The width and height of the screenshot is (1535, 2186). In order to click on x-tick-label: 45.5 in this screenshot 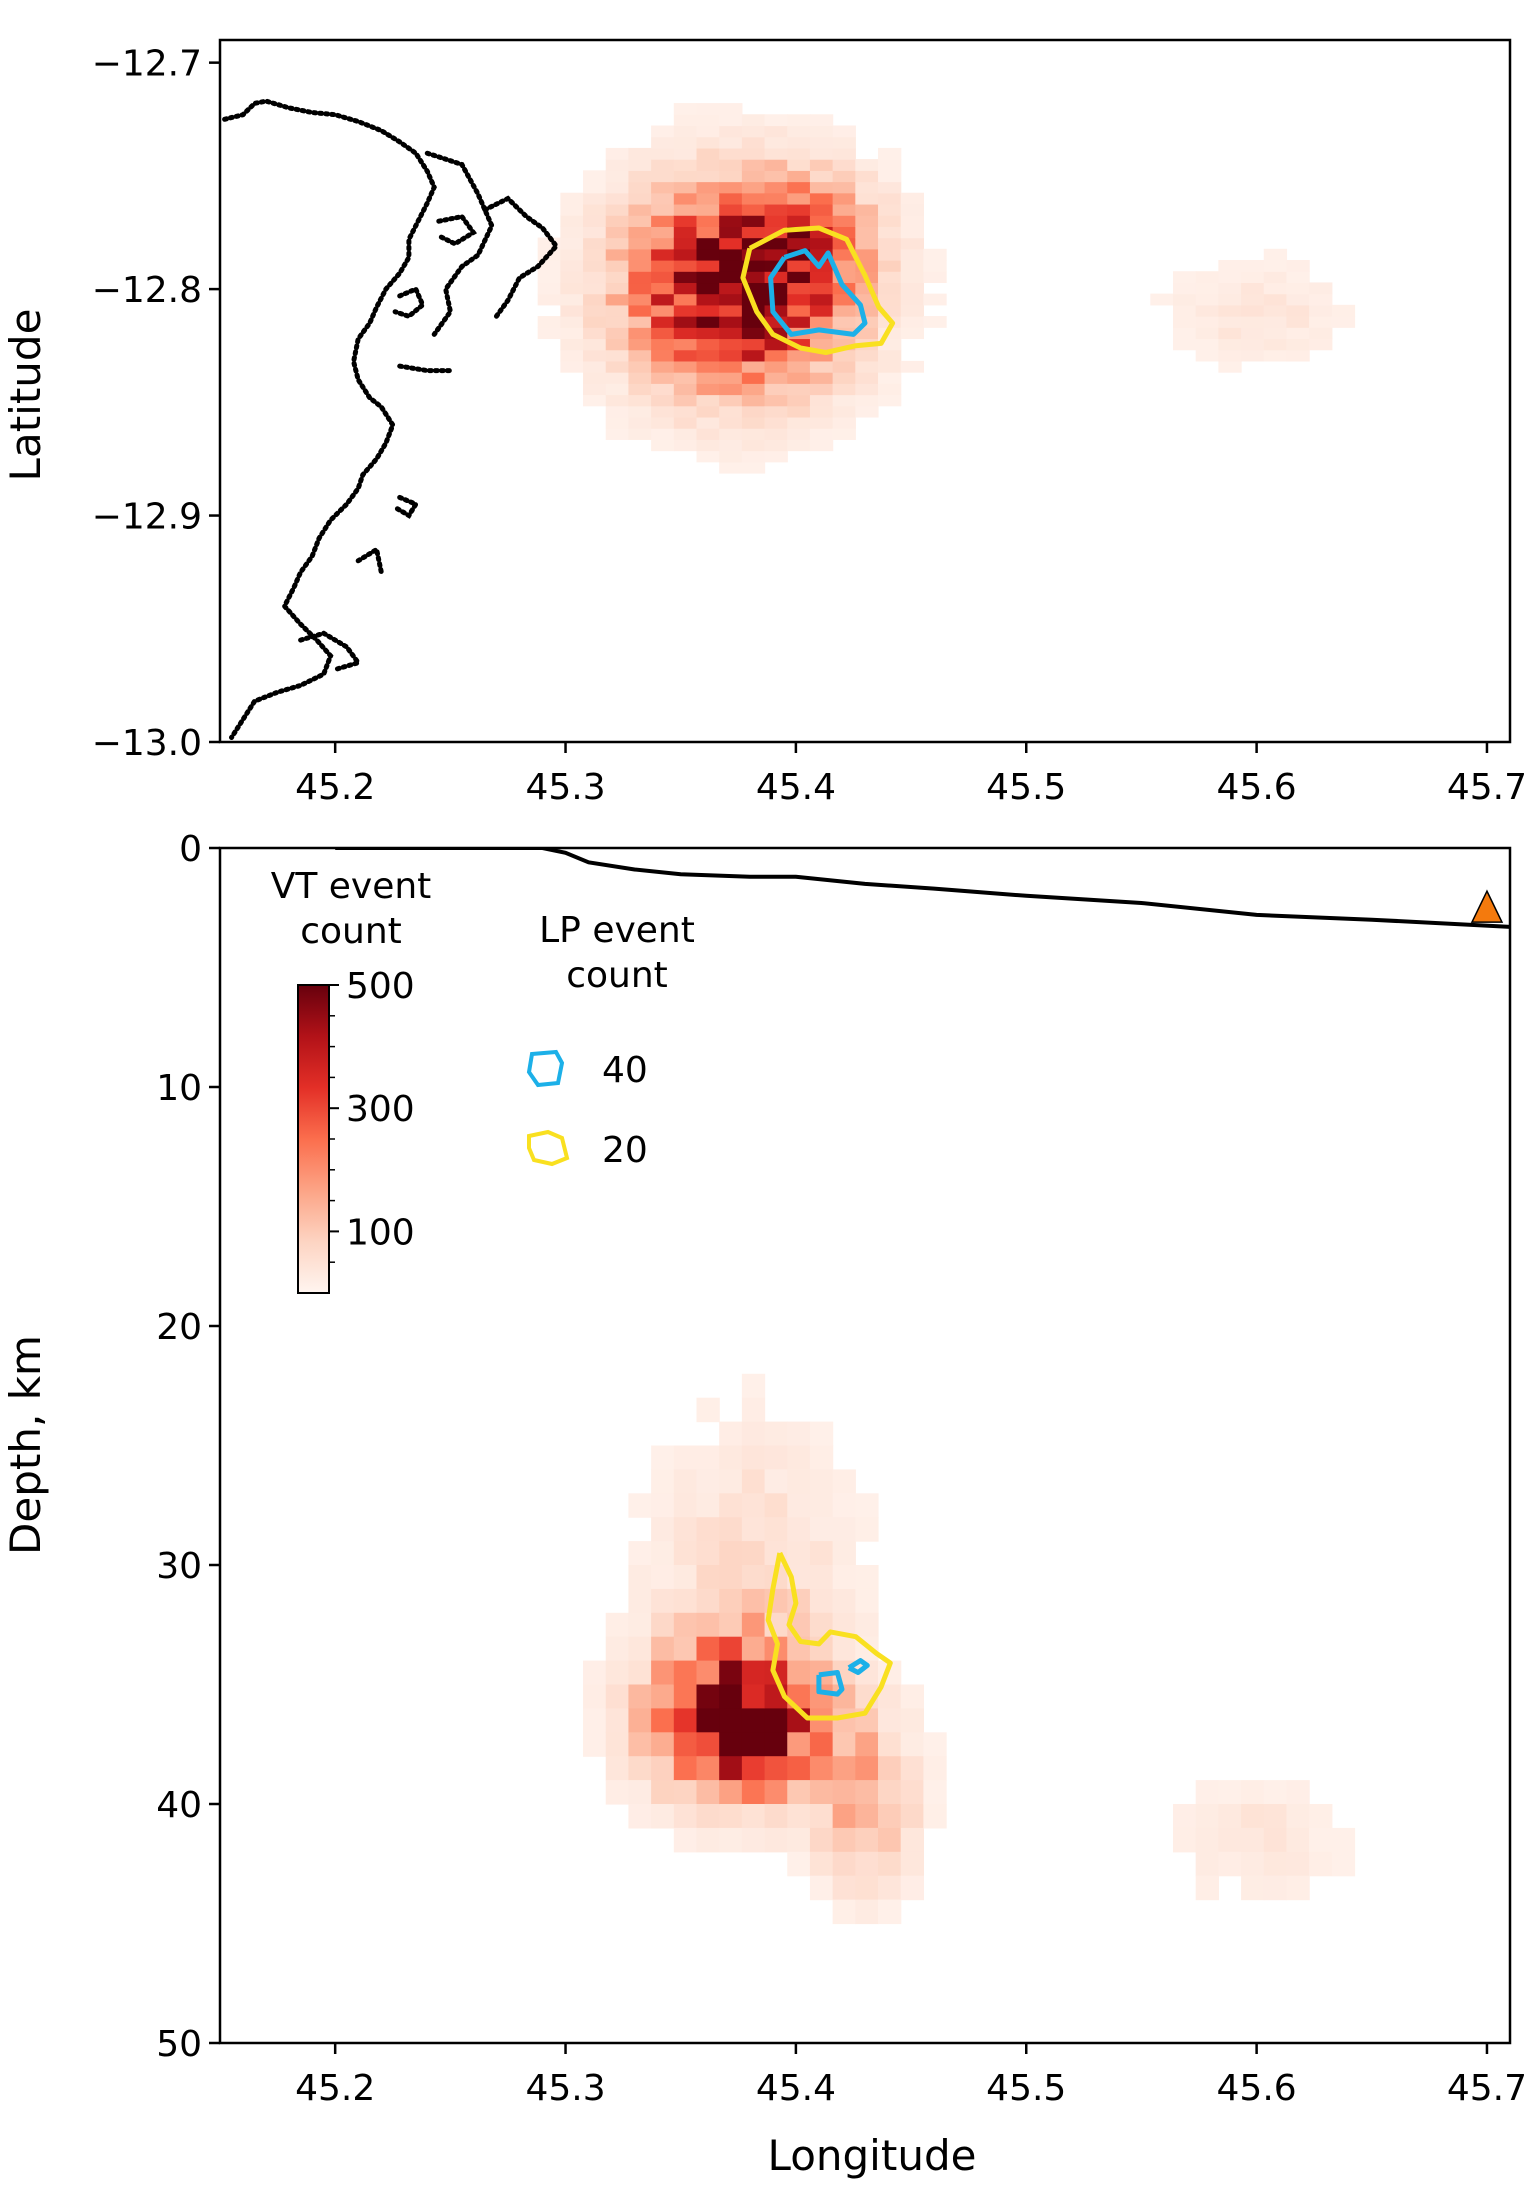, I will do `click(1026, 2088)`.